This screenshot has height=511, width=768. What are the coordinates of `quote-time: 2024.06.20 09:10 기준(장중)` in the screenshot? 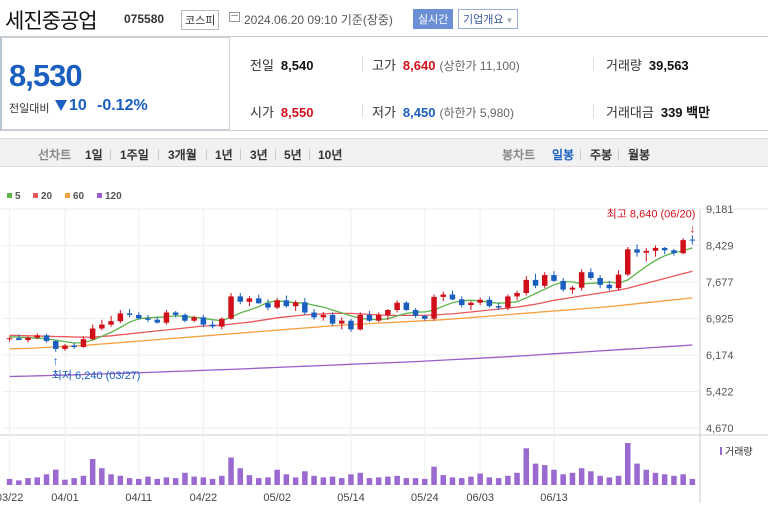 It's located at (318, 20).